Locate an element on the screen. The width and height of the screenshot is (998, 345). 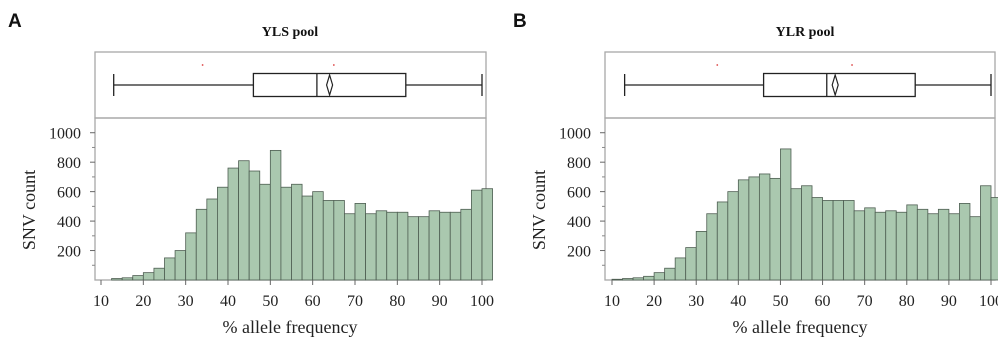
panel-b-x-axis-label: % allele frequency is located at coordinates (800, 327).